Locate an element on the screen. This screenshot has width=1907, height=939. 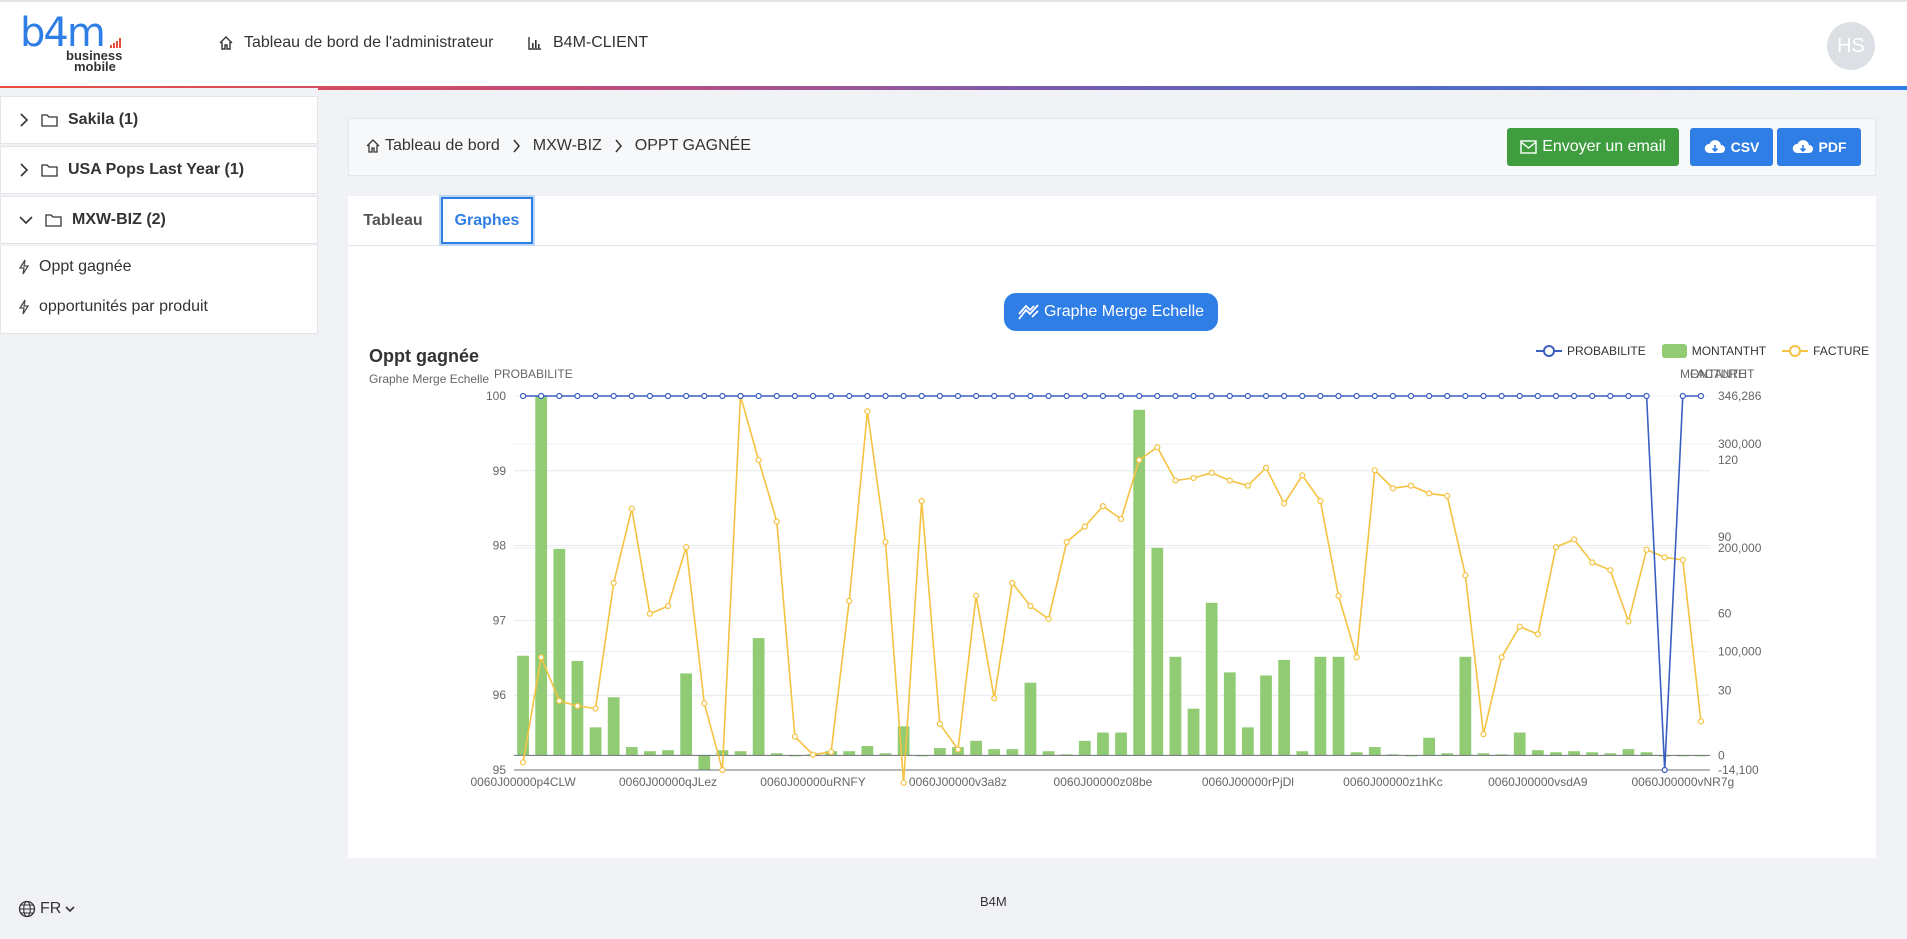
logo-text: b4m is located at coordinates (63, 33).